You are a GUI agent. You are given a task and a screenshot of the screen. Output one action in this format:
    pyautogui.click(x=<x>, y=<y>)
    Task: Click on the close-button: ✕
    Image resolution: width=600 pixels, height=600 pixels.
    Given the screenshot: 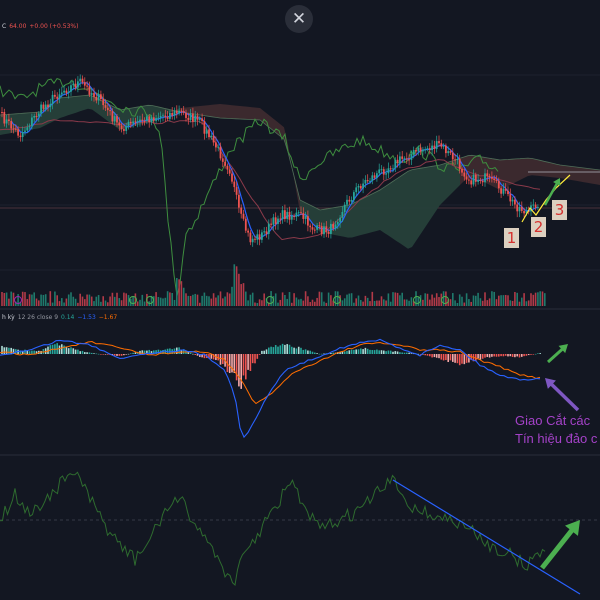 What is the action you would take?
    pyautogui.click(x=299, y=19)
    